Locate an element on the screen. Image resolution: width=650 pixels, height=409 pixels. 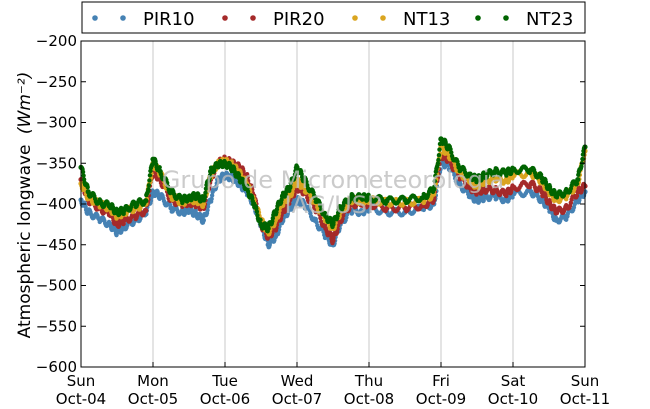
x-tick-label-date: Oct-05 is located at coordinates (153, 399).